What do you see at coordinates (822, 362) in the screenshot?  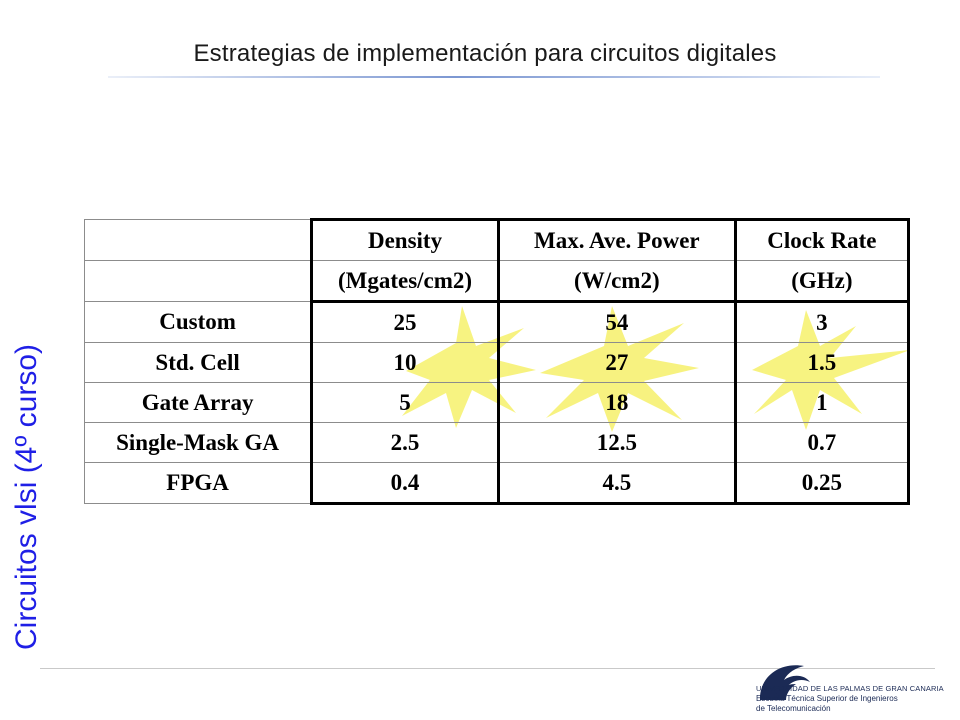 I see `cell-clock: 1.5` at bounding box center [822, 362].